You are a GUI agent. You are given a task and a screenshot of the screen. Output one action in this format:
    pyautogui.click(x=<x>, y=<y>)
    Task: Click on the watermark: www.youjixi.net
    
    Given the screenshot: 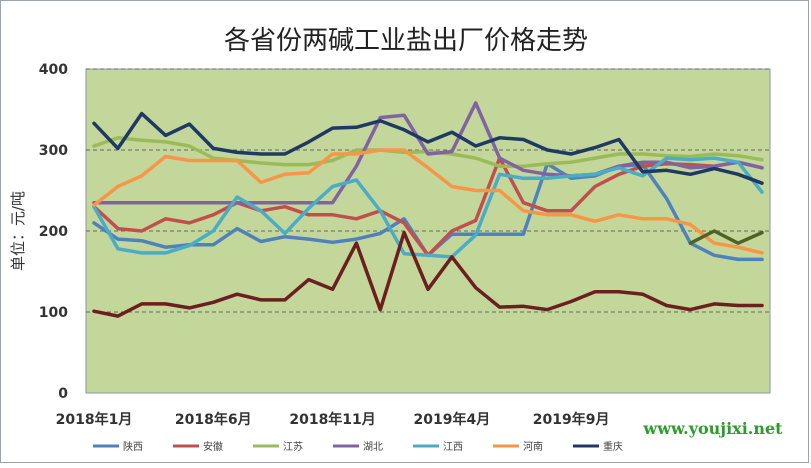 What is the action you would take?
    pyautogui.click(x=712, y=428)
    